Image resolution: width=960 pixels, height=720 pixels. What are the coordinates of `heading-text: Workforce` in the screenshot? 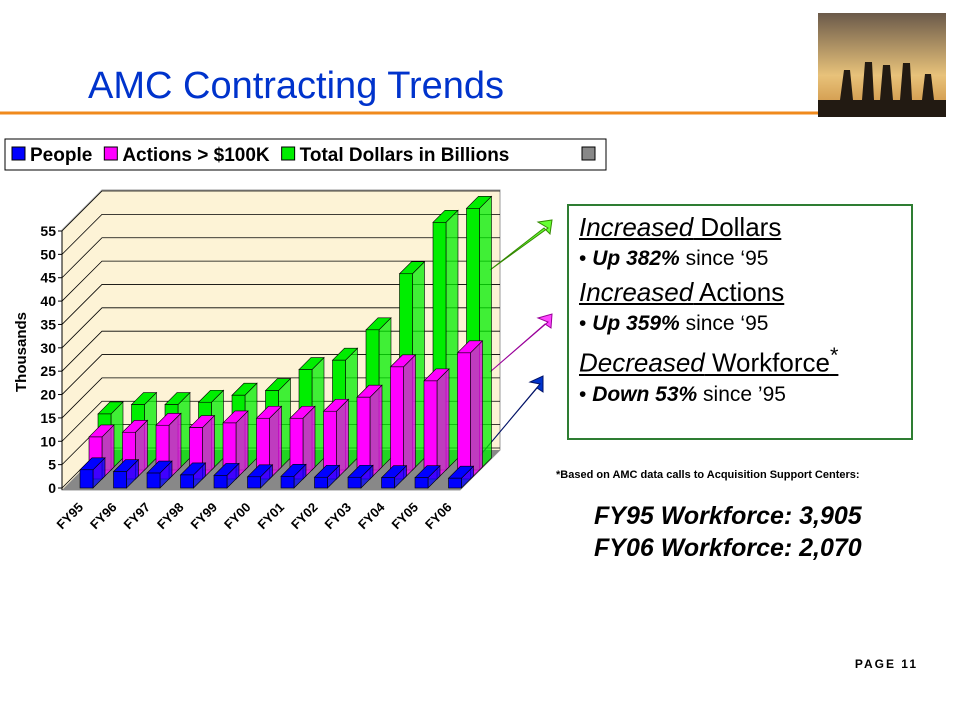 It's located at (767, 362).